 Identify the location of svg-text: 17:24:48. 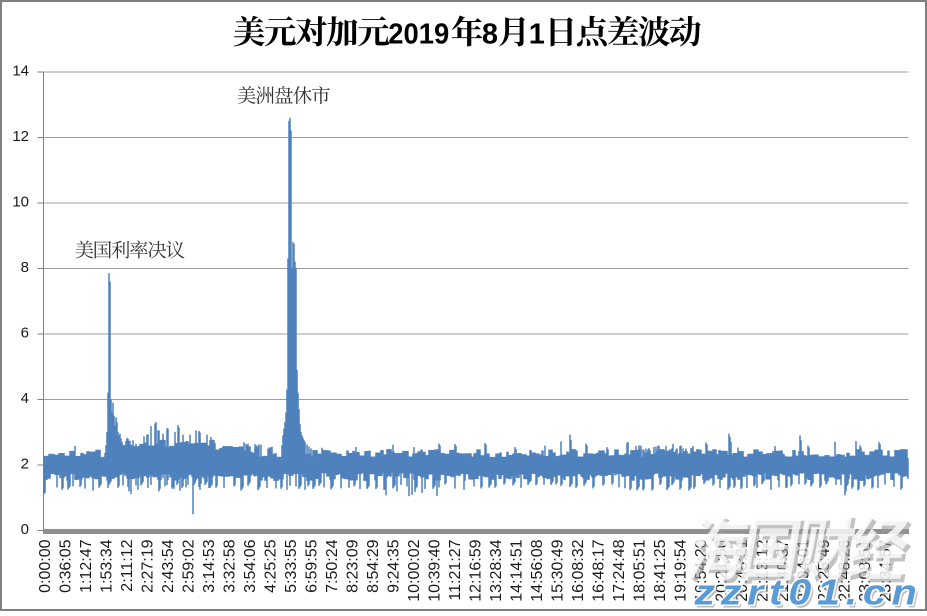
(619, 570).